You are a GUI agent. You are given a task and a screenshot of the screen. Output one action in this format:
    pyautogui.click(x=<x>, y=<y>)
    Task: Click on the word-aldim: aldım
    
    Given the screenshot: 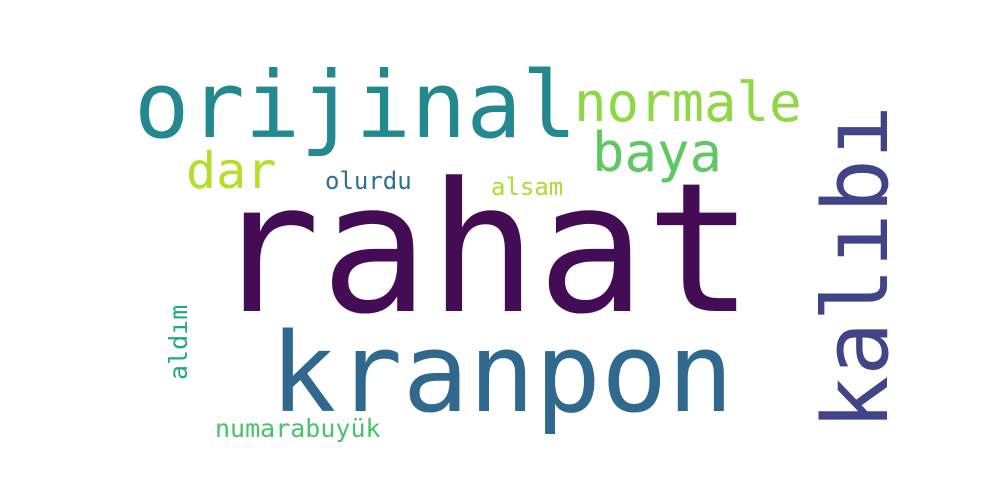 What is the action you would take?
    pyautogui.click(x=178, y=342)
    